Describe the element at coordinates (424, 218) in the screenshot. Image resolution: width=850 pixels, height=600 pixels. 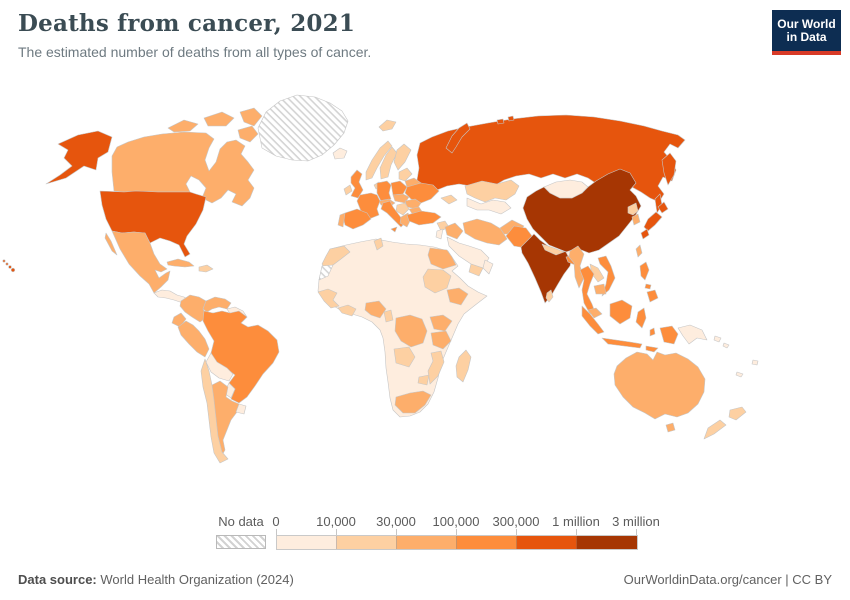
I see `country-turkey` at that location.